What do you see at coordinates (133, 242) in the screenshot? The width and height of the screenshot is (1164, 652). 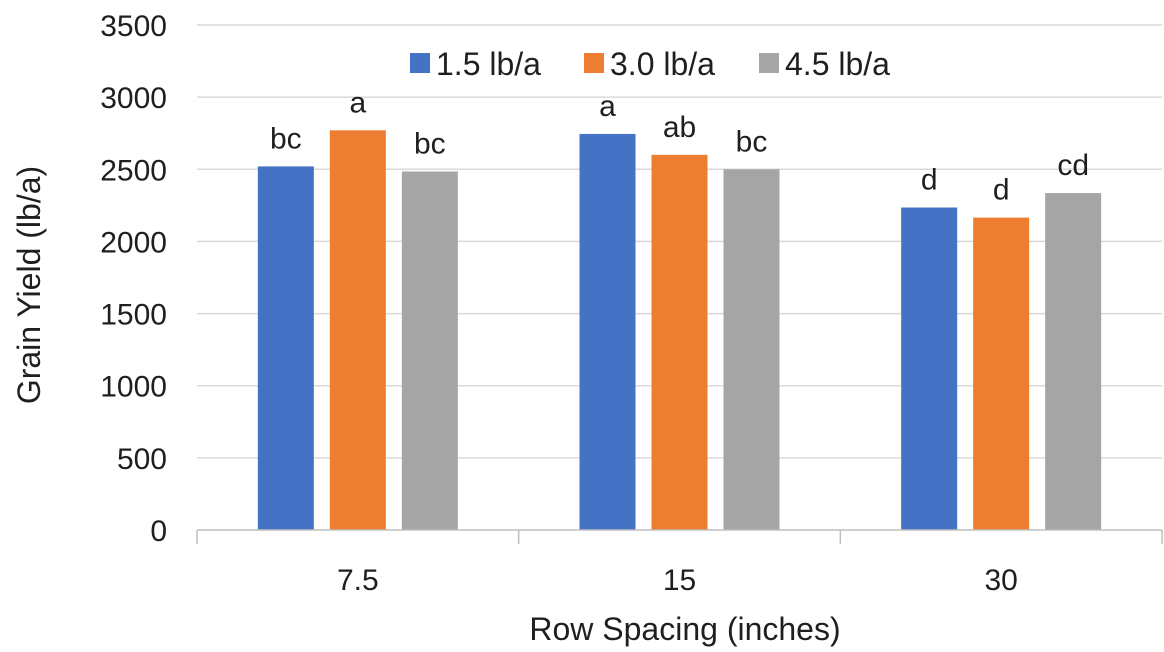 I see `y-tick-label: 2000` at bounding box center [133, 242].